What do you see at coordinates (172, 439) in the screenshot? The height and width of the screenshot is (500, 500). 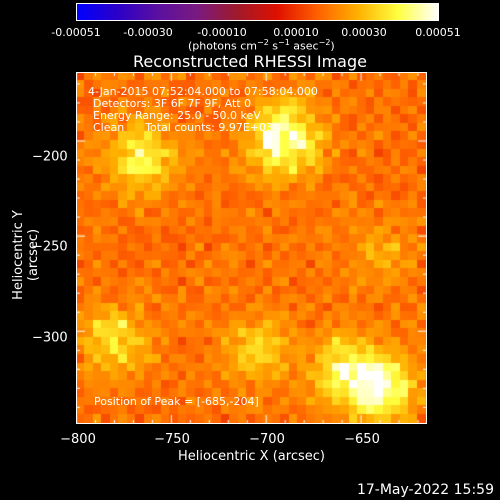 I see `x-tick-label: −750` at bounding box center [172, 439].